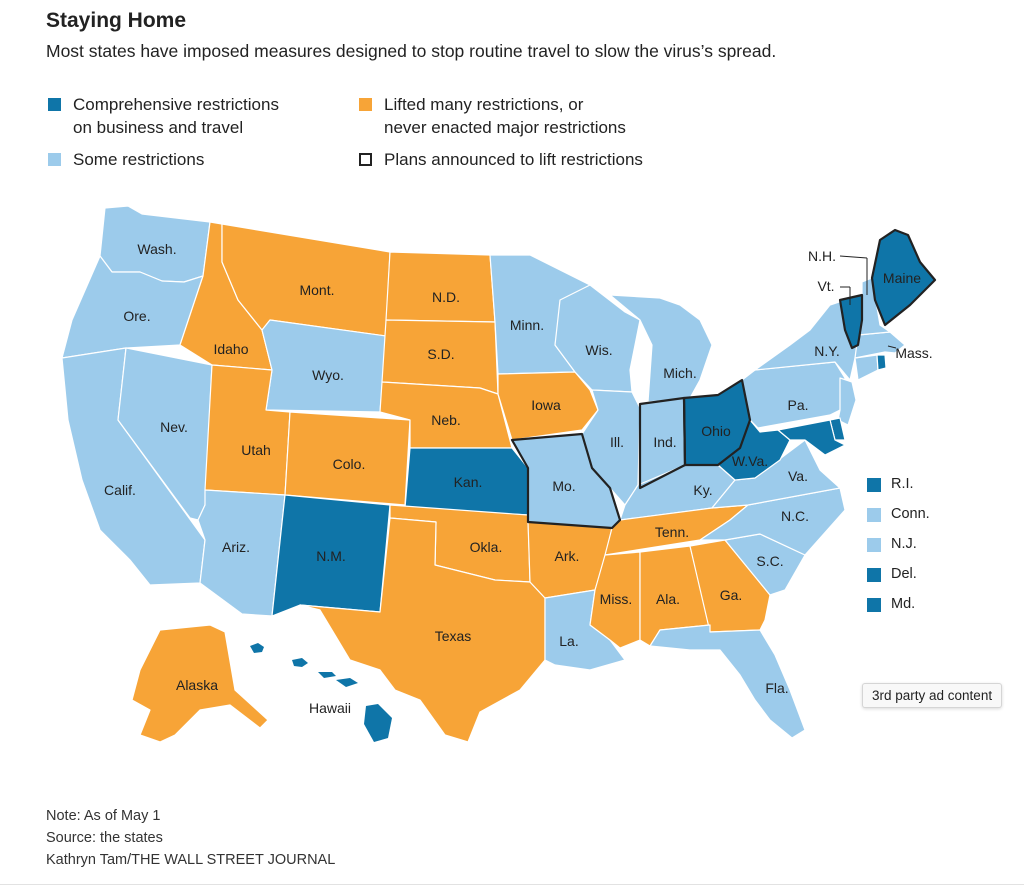  What do you see at coordinates (513, 159) in the screenshot?
I see `legend-label-plans: Plans announced to lift restrictions` at bounding box center [513, 159].